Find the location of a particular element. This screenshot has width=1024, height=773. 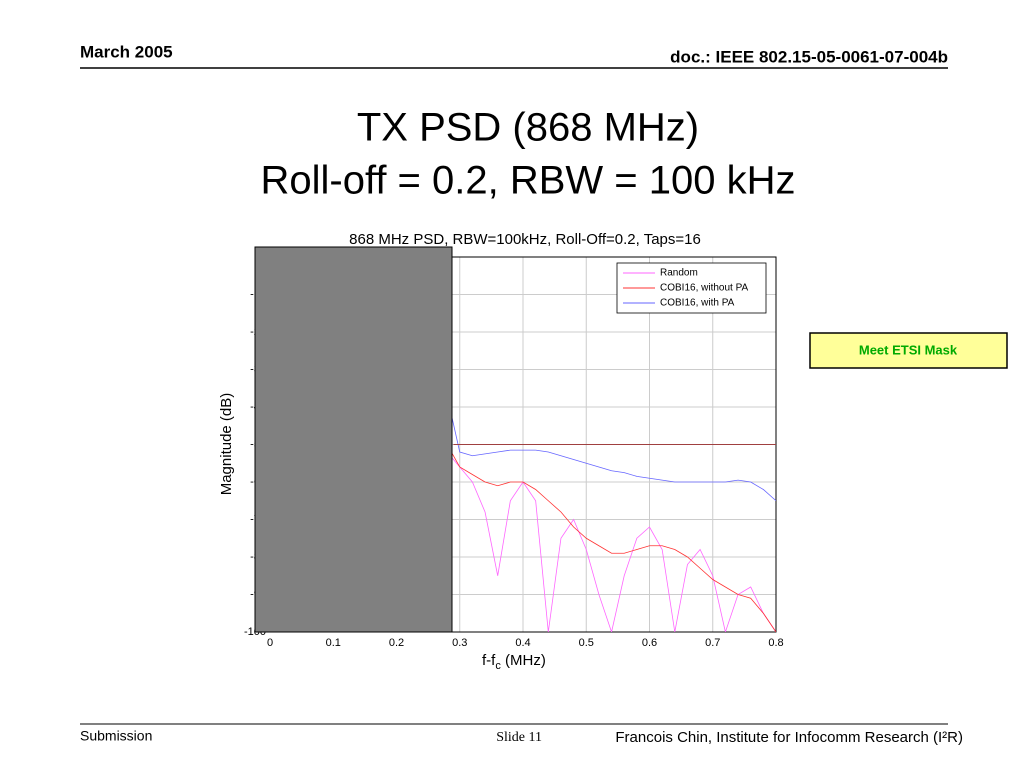

x-tick-label: 0.7 is located at coordinates (712, 643).